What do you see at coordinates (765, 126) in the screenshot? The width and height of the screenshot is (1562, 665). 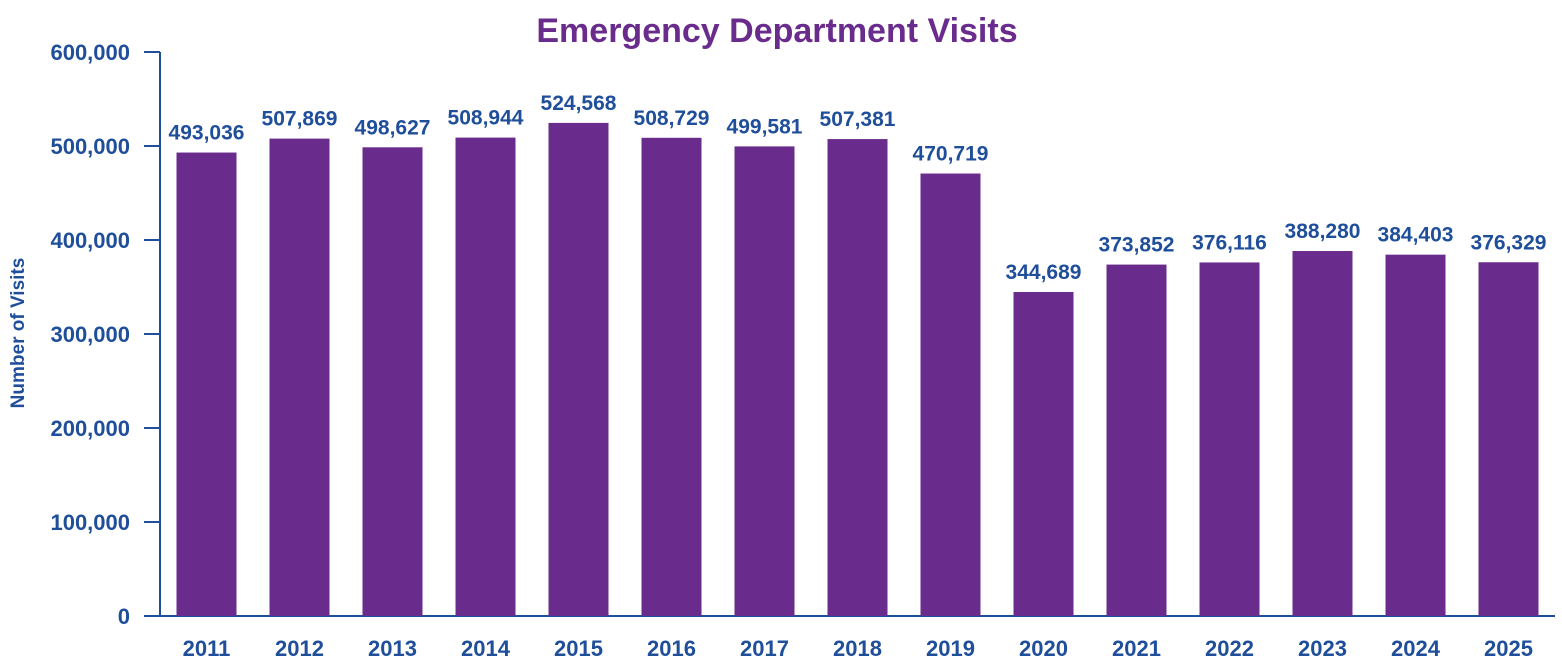 I see `data-label: 499,581` at bounding box center [765, 126].